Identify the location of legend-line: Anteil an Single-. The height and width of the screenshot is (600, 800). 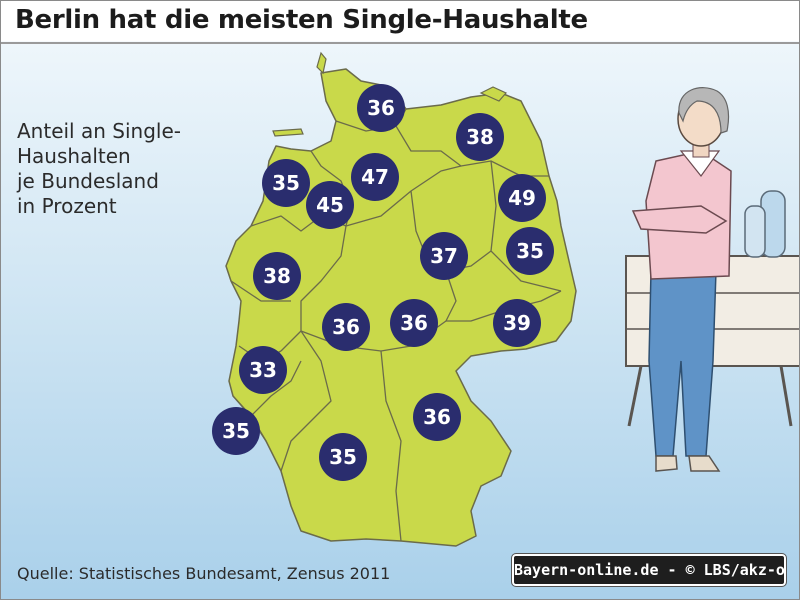
(99, 131).